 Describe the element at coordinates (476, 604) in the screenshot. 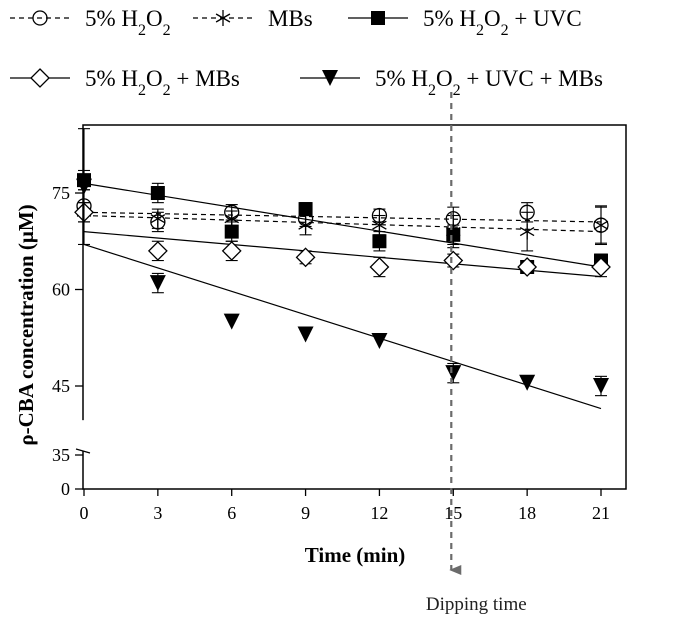

I see `dipping-time-label: Dipping time` at that location.